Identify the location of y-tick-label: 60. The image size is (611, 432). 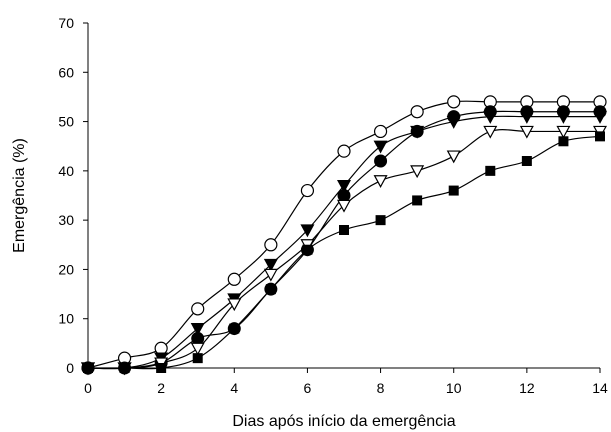
(66, 72).